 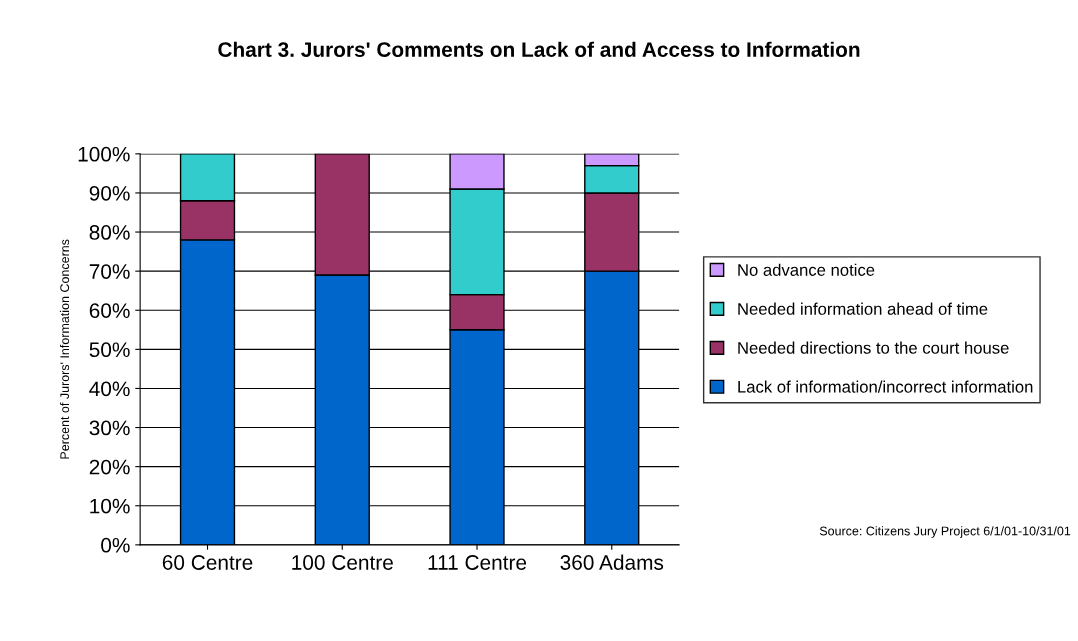 What do you see at coordinates (110, 506) in the screenshot?
I see `y-tick-label: 10%` at bounding box center [110, 506].